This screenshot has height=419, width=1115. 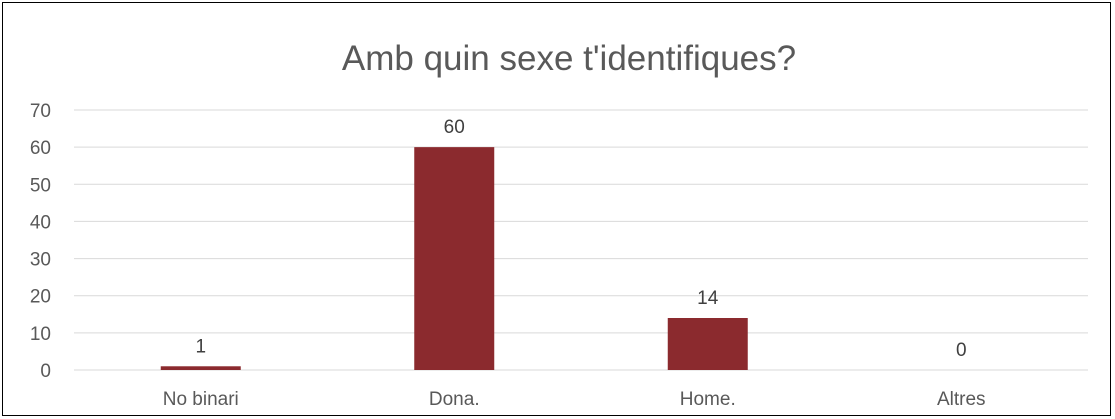 What do you see at coordinates (201, 399) in the screenshot?
I see `x-category-label: No binari` at bounding box center [201, 399].